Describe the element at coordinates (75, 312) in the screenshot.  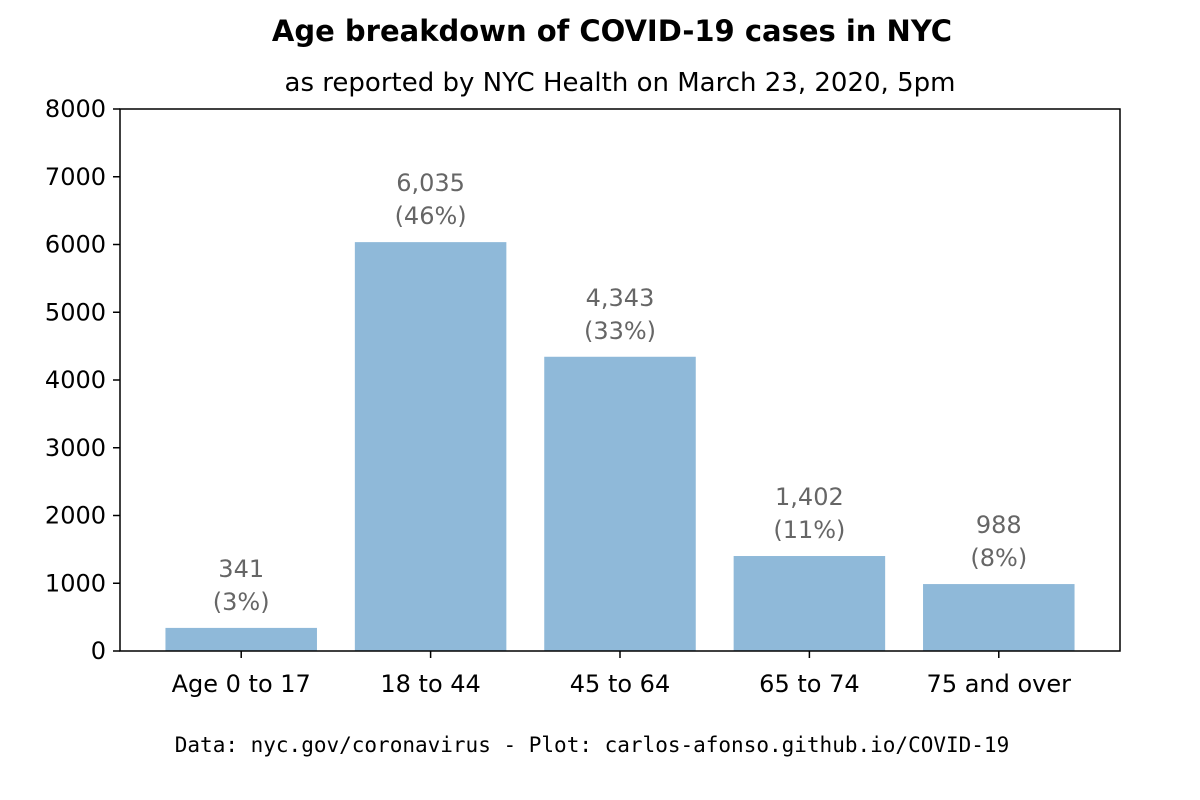
I see `y-tick-label: 5000` at that location.